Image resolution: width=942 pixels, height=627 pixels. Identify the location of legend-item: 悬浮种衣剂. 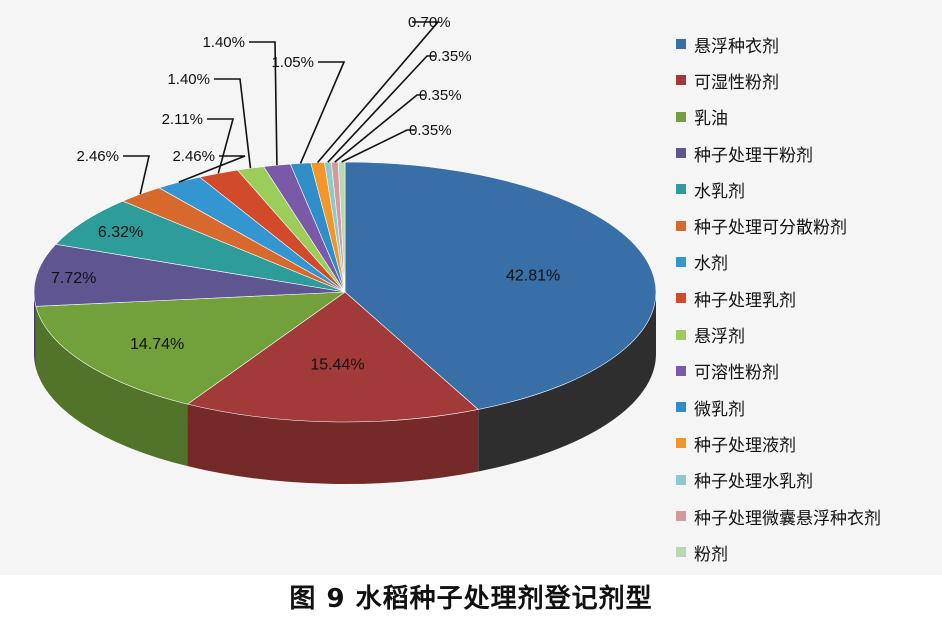
(807, 44).